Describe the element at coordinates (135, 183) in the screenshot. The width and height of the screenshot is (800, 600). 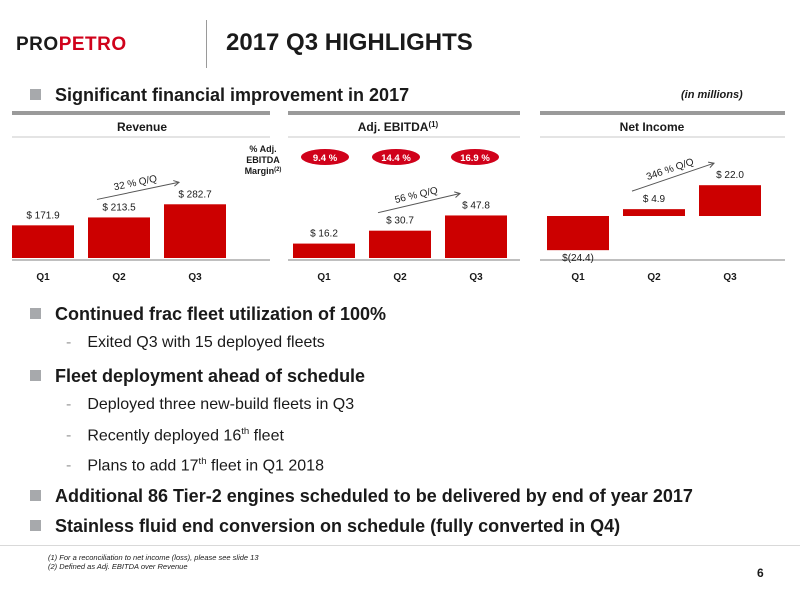
I see `growth-label: 32 % Q/Q` at that location.